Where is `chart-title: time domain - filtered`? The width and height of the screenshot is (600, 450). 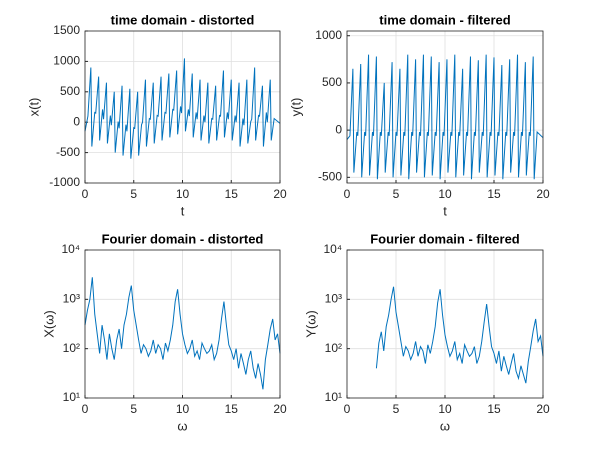 chart-title: time domain - filtered is located at coordinates (445, 19).